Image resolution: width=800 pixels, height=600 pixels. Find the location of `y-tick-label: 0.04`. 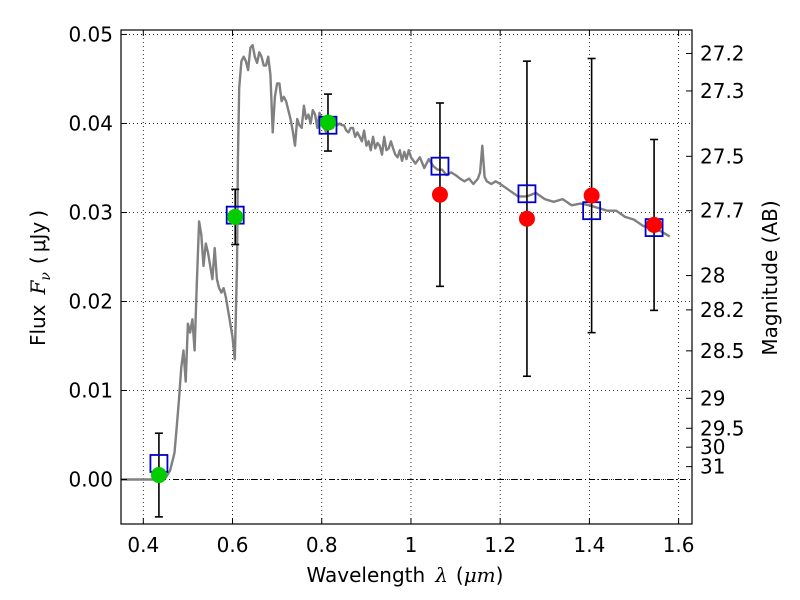

y-tick-label: 0.04 is located at coordinates (90, 123).